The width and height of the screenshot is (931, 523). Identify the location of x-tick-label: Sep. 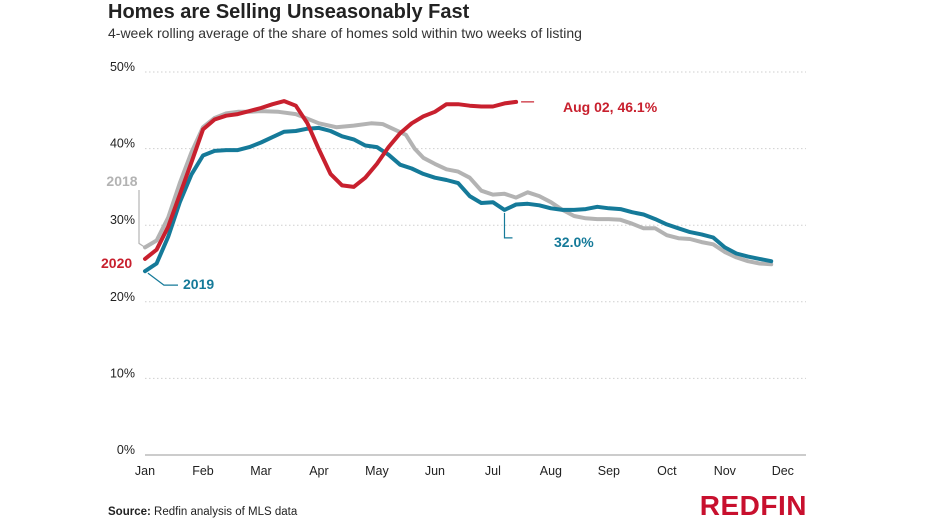
(609, 471).